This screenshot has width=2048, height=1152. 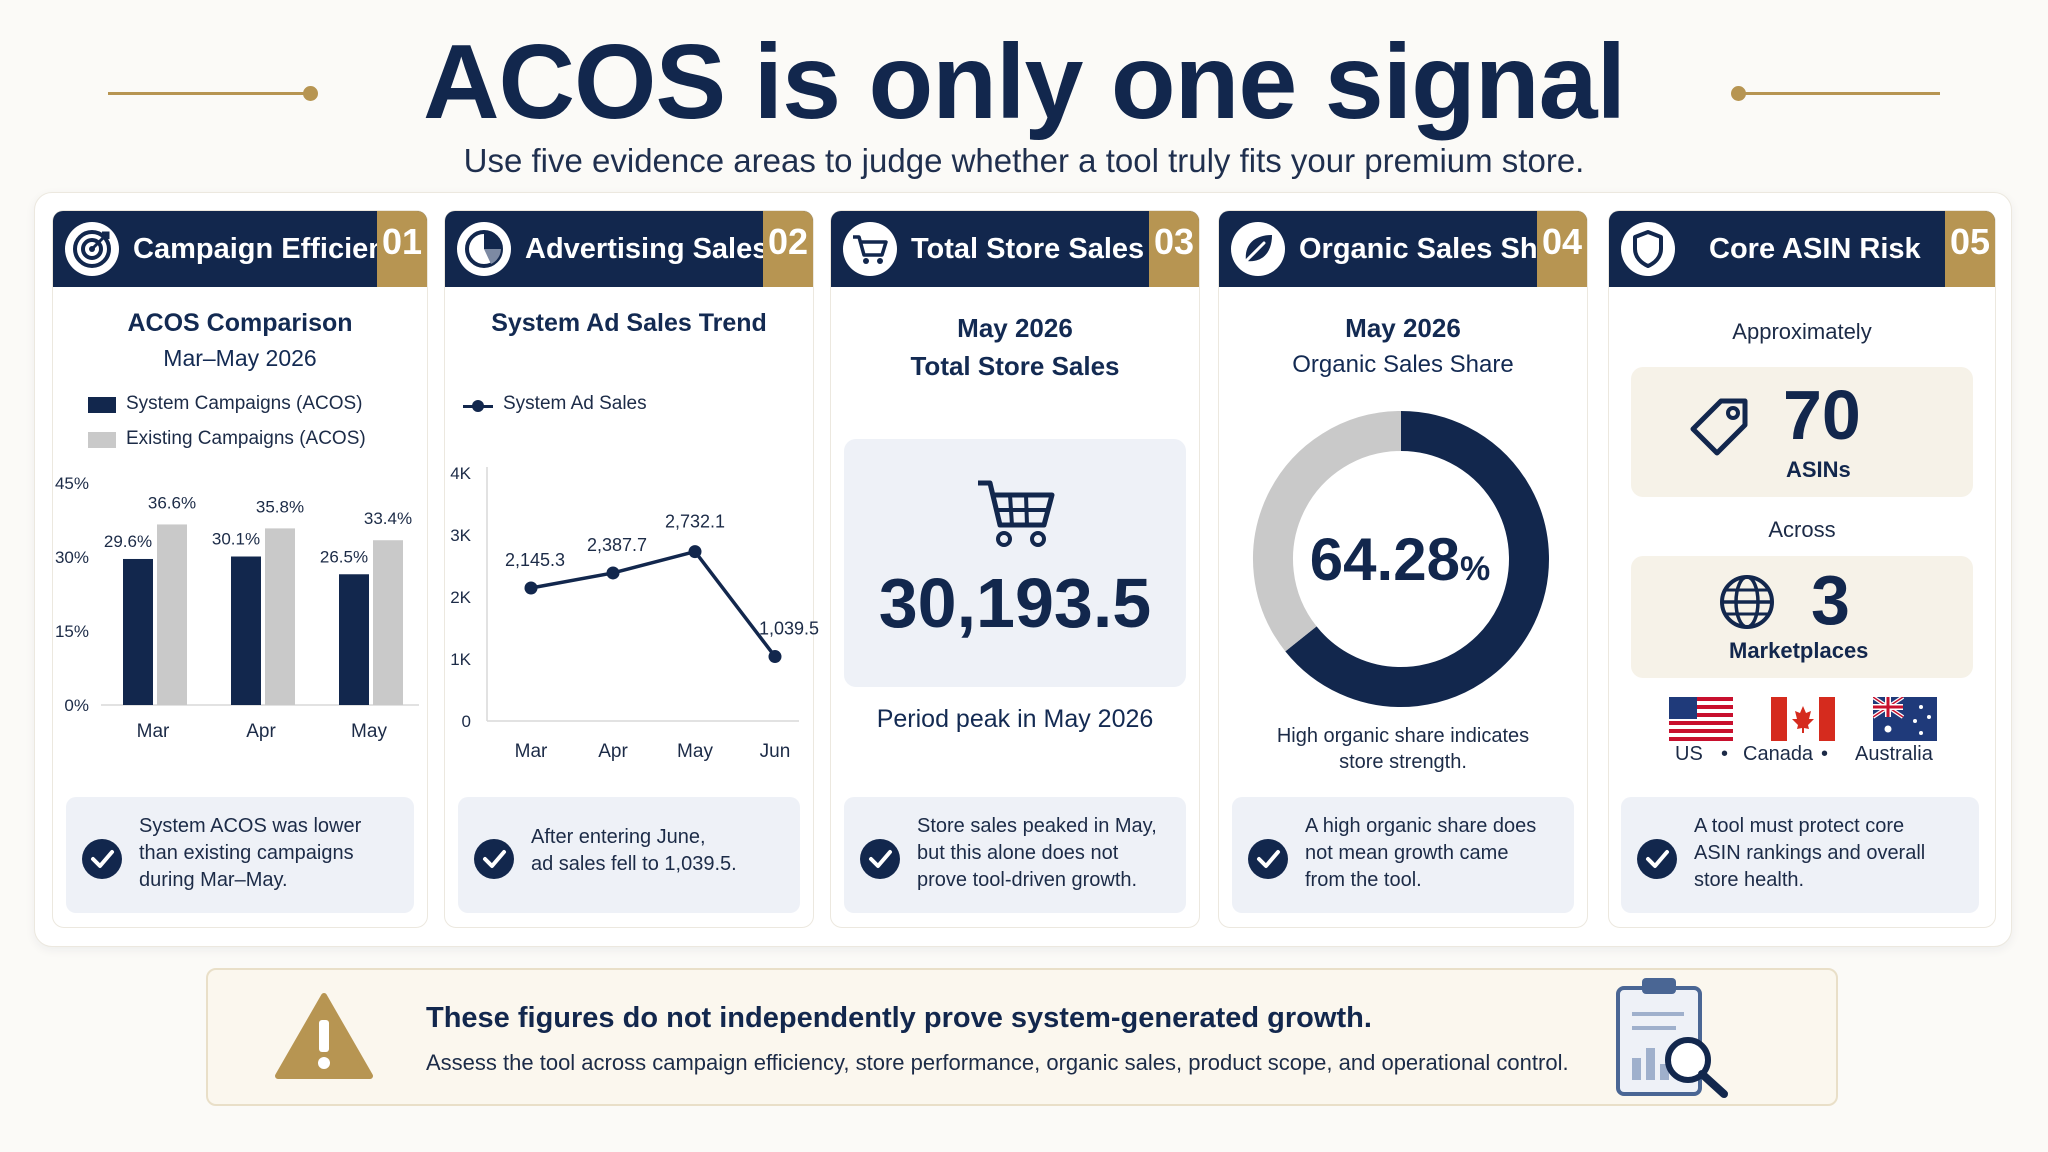 I want to click on x-tick-label: Mar, so click(x=153, y=731).